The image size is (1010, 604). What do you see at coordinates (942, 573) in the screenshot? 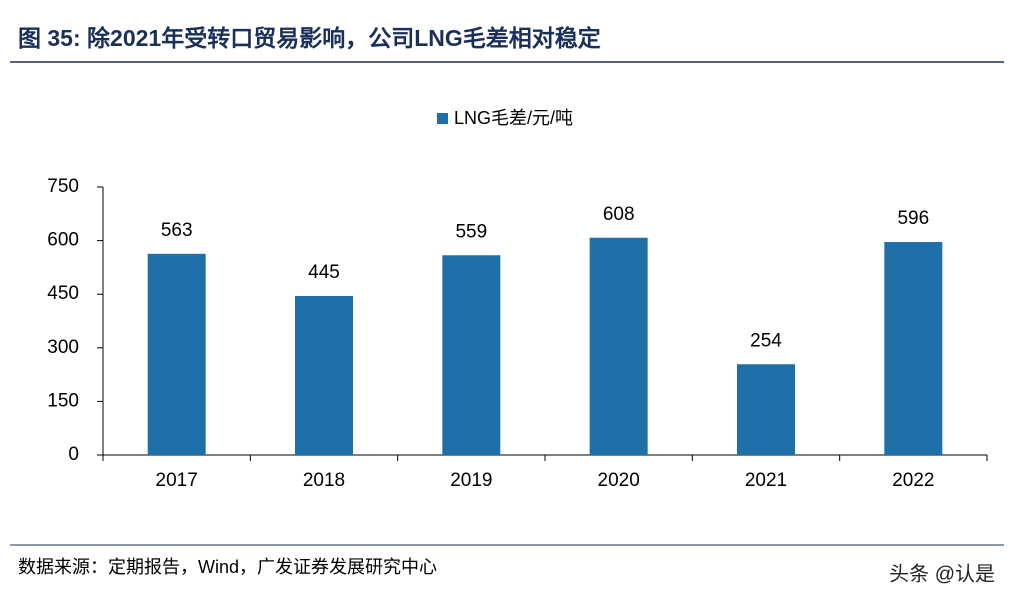
I see `watermark: 头条 @认是` at bounding box center [942, 573].